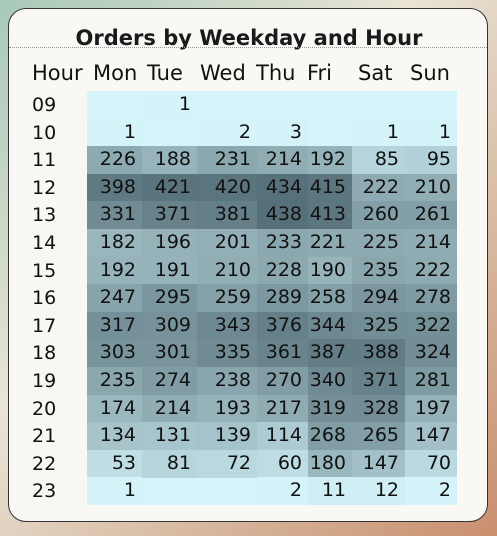  What do you see at coordinates (330, 463) in the screenshot?
I see `heatmap-cell: 180` at bounding box center [330, 463].